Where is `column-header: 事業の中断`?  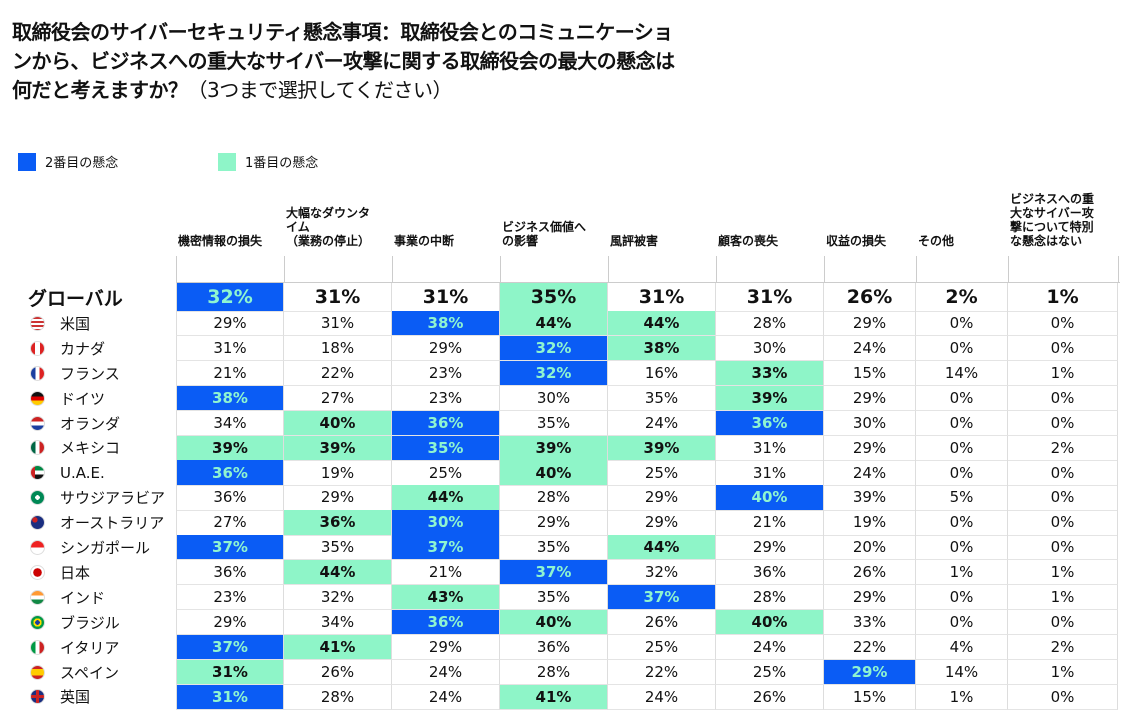
column-header: 事業の中断 is located at coordinates (446, 241).